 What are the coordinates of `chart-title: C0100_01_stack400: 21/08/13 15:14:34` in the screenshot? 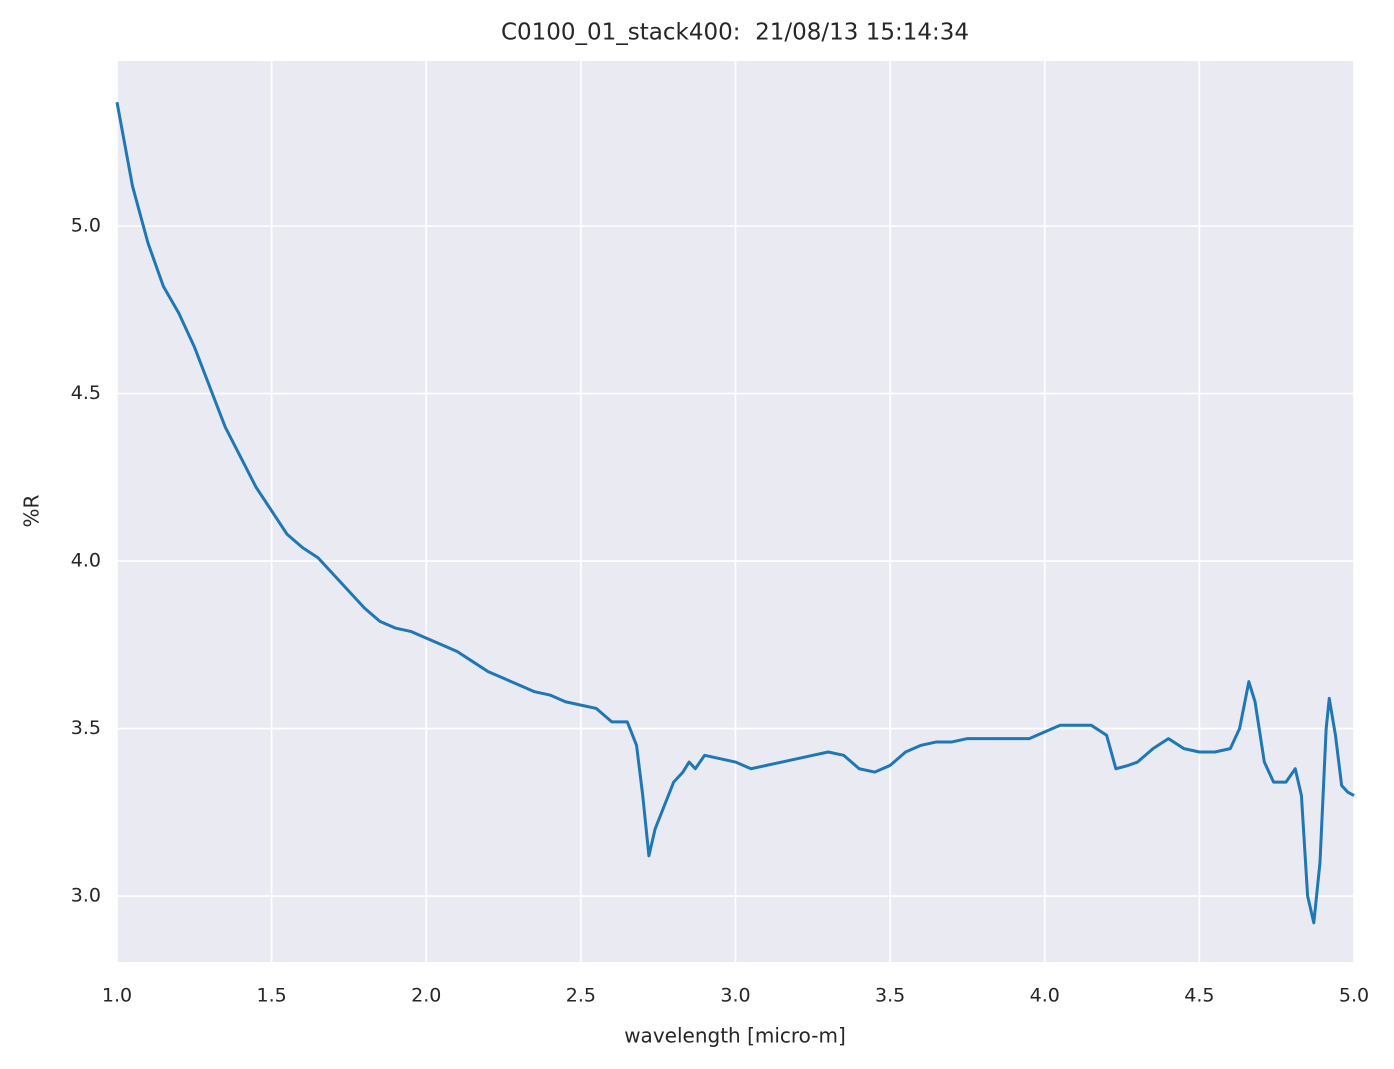 It's located at (735, 33).